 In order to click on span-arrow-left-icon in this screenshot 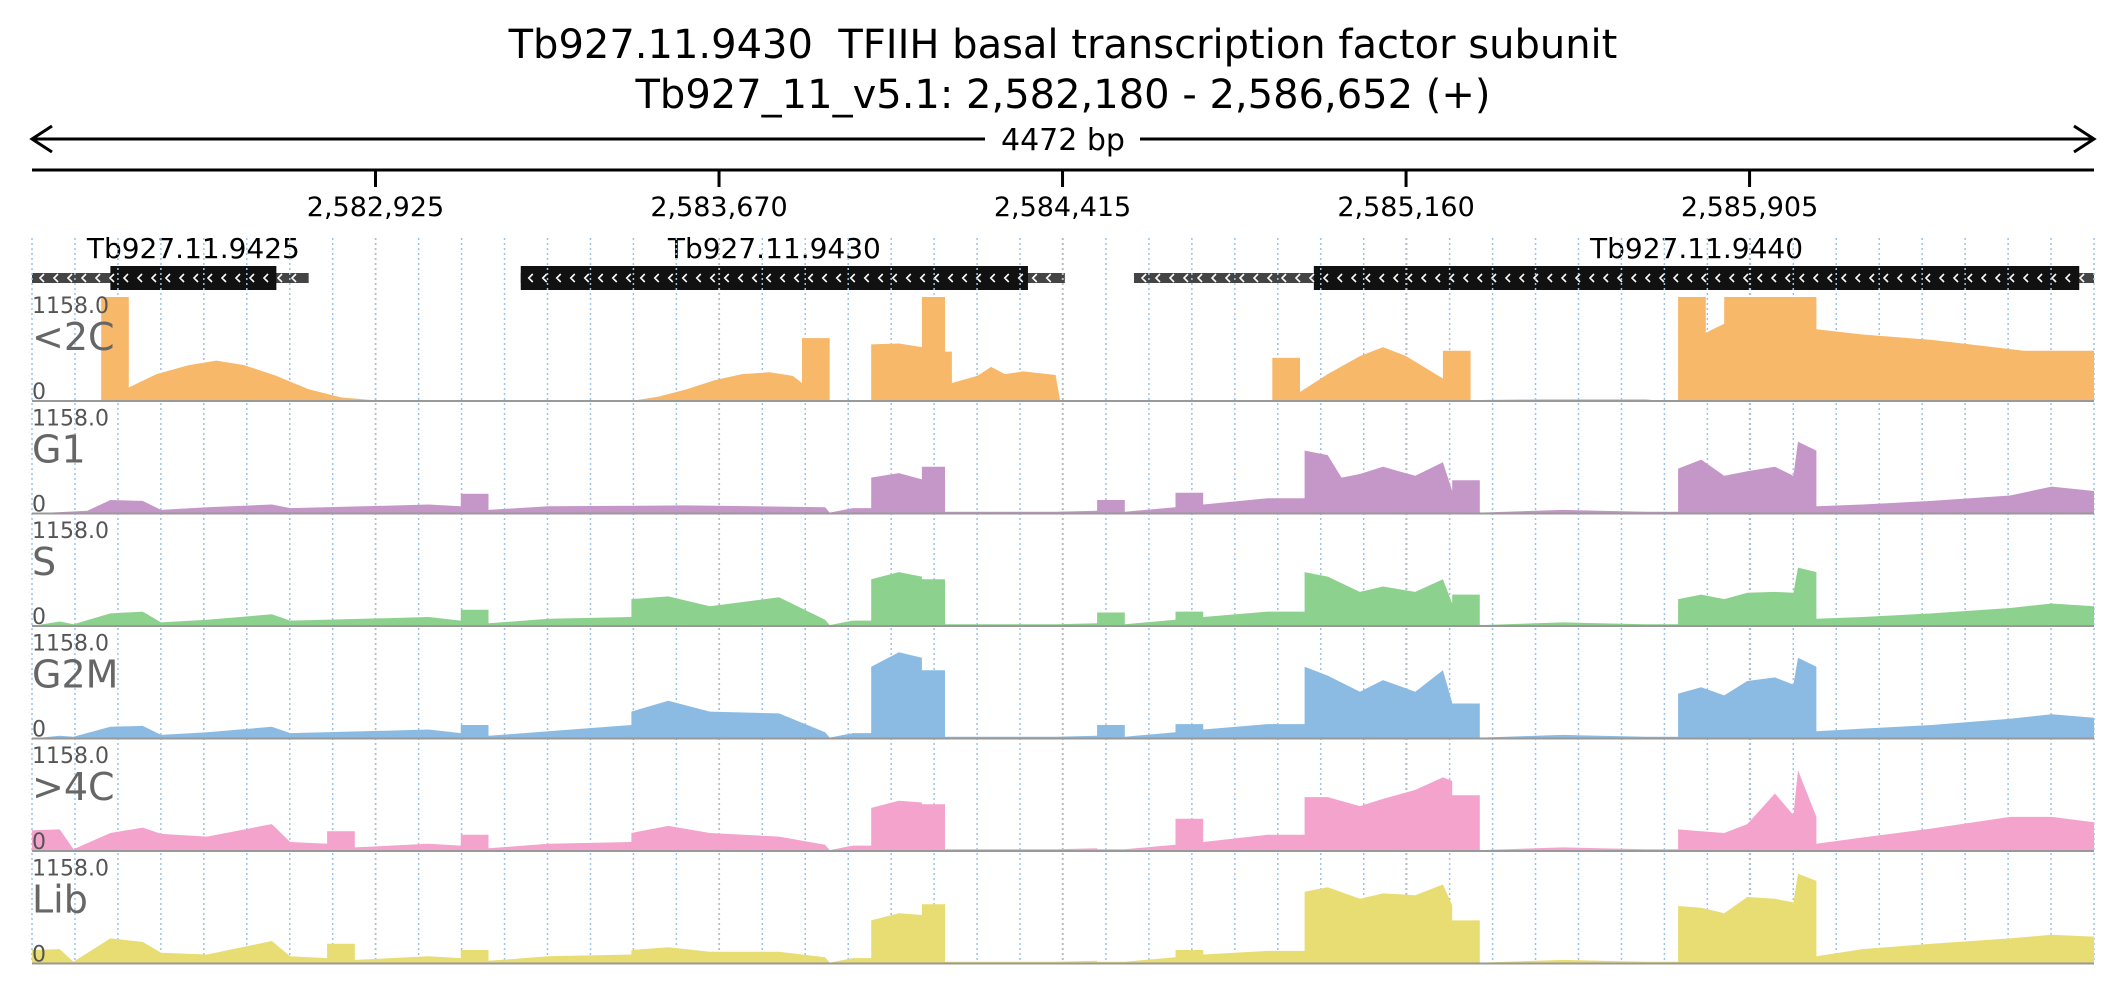, I will do `click(41, 139)`.